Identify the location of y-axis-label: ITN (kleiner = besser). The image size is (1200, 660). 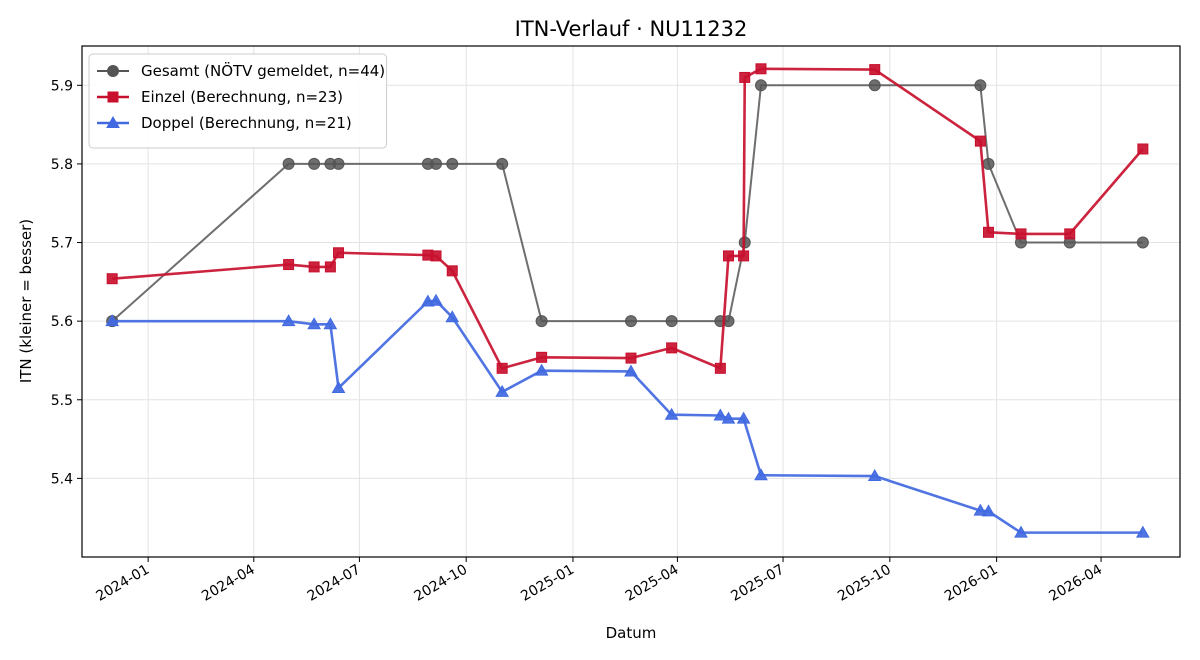
(26, 301).